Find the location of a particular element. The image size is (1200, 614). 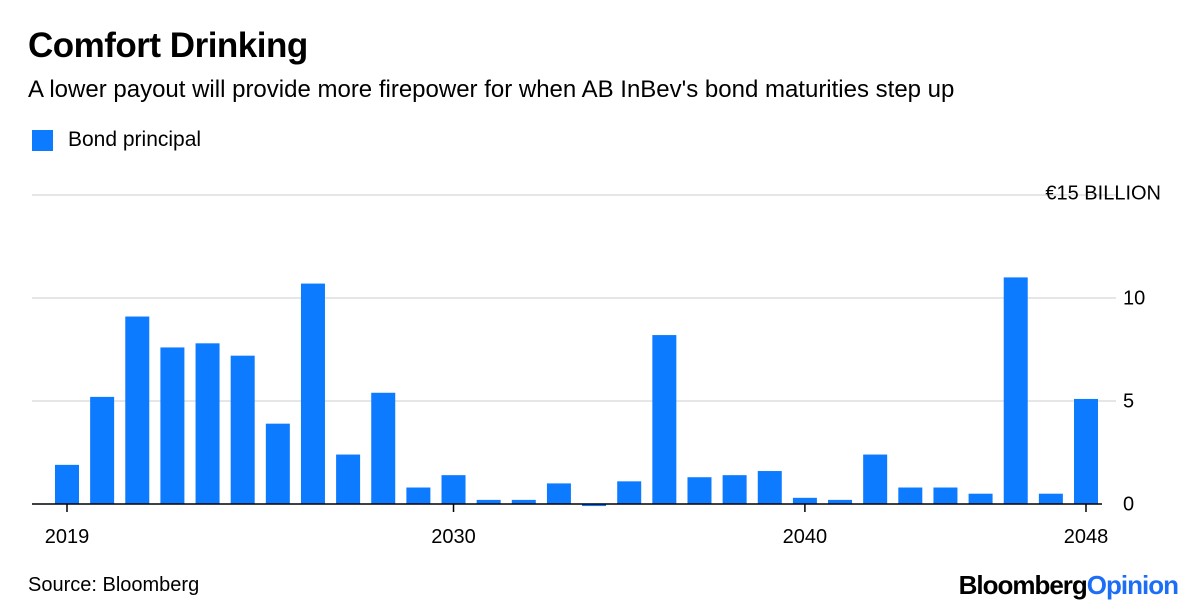

y-tick-label: €15 BILLION is located at coordinates (1103, 193).